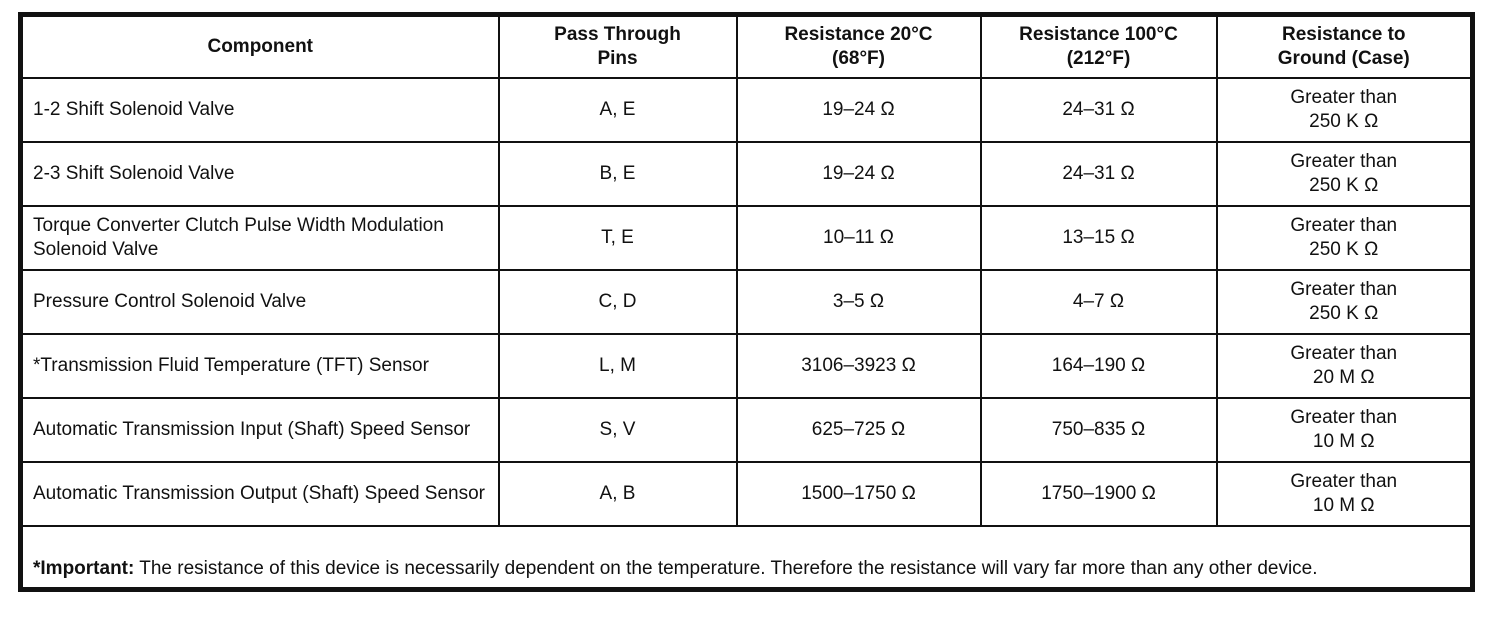 Image resolution: width=1504 pixels, height=626 pixels. What do you see at coordinates (858, 429) in the screenshot?
I see `cell-resistance-20c: 625–725 Ω` at bounding box center [858, 429].